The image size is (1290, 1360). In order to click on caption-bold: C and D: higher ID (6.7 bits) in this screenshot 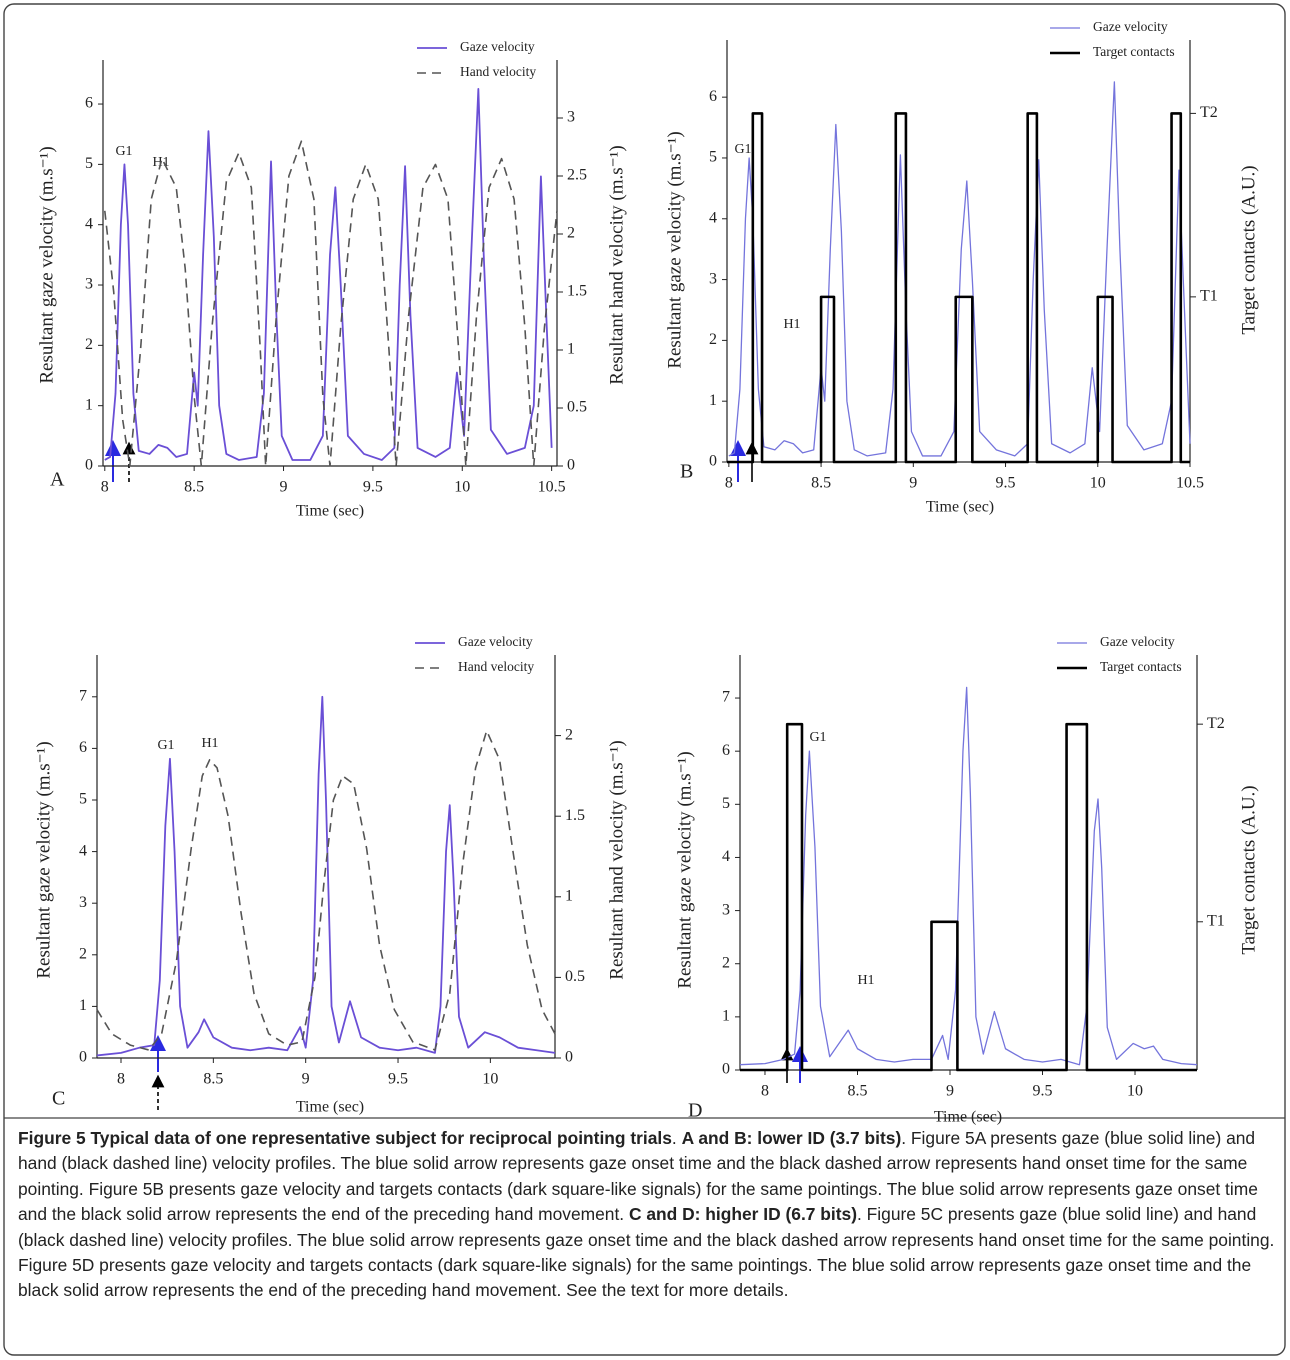, I will do `click(743, 1214)`.